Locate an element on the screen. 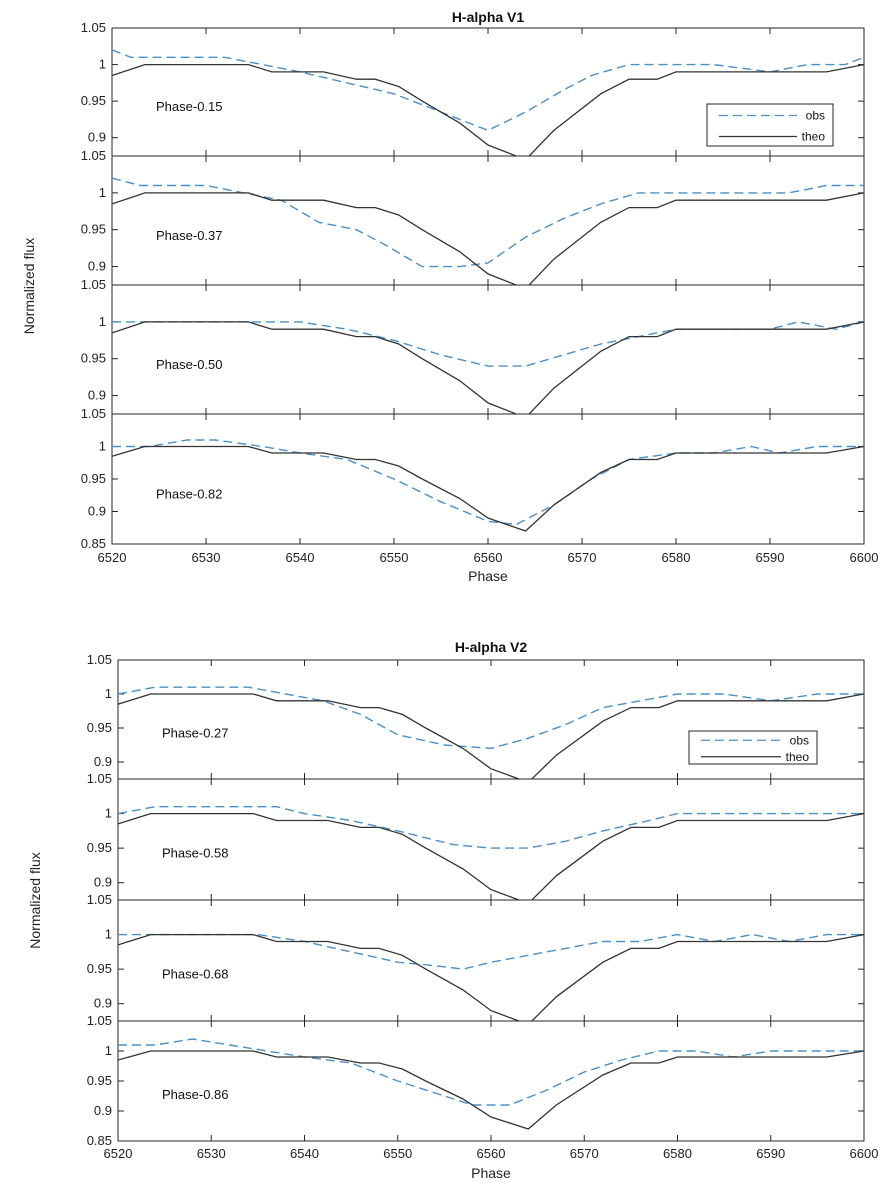 The image size is (889, 1183). panel-4: 0.85 0.9 0.95 1 1.05 Phase-0.86 is located at coordinates (476, 1080).